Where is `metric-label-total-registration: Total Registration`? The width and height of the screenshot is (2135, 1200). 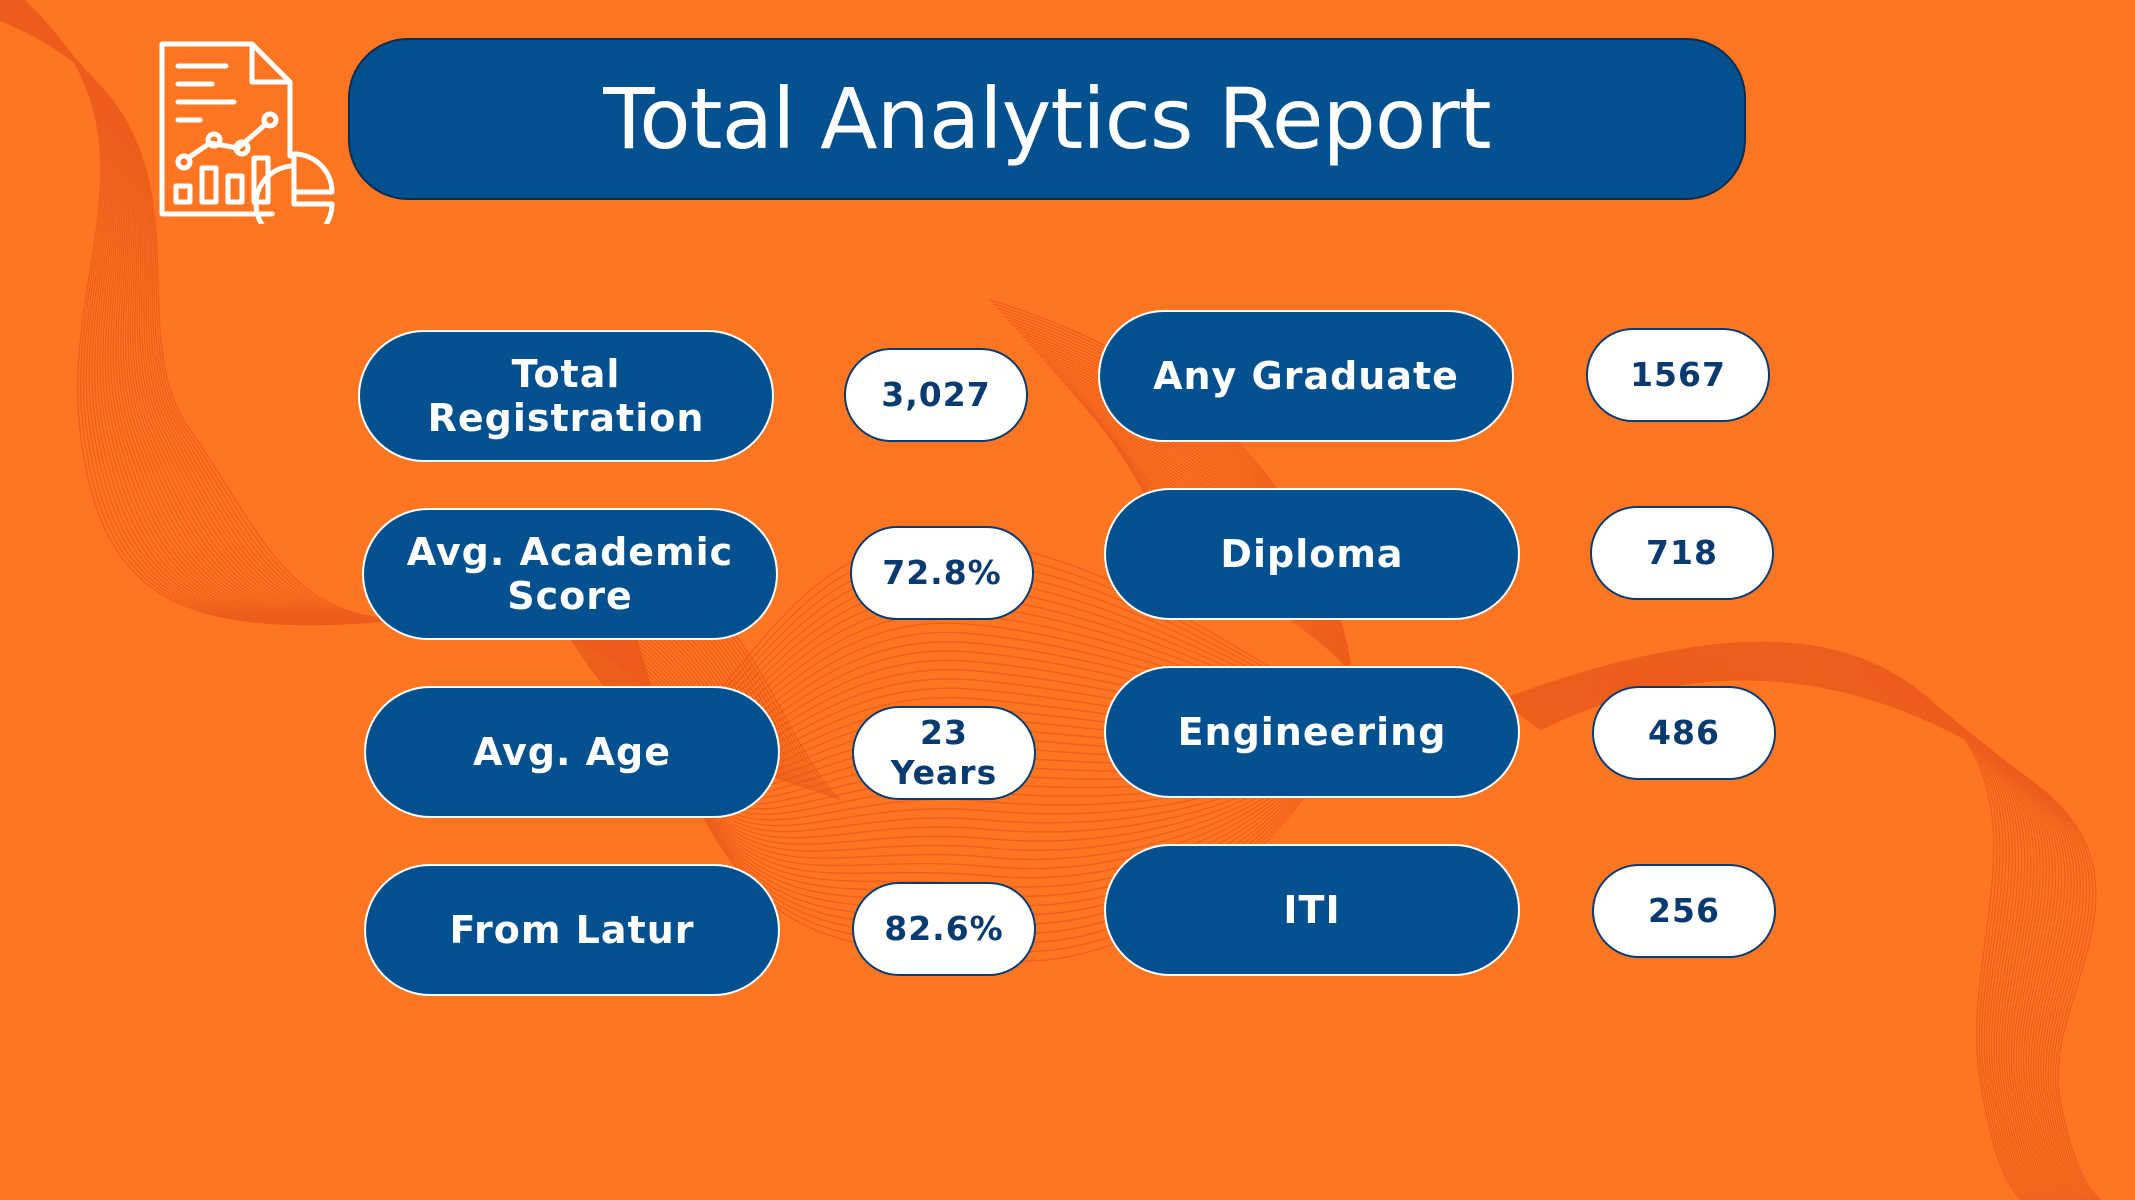
metric-label-total-registration: Total Registration is located at coordinates (566, 396).